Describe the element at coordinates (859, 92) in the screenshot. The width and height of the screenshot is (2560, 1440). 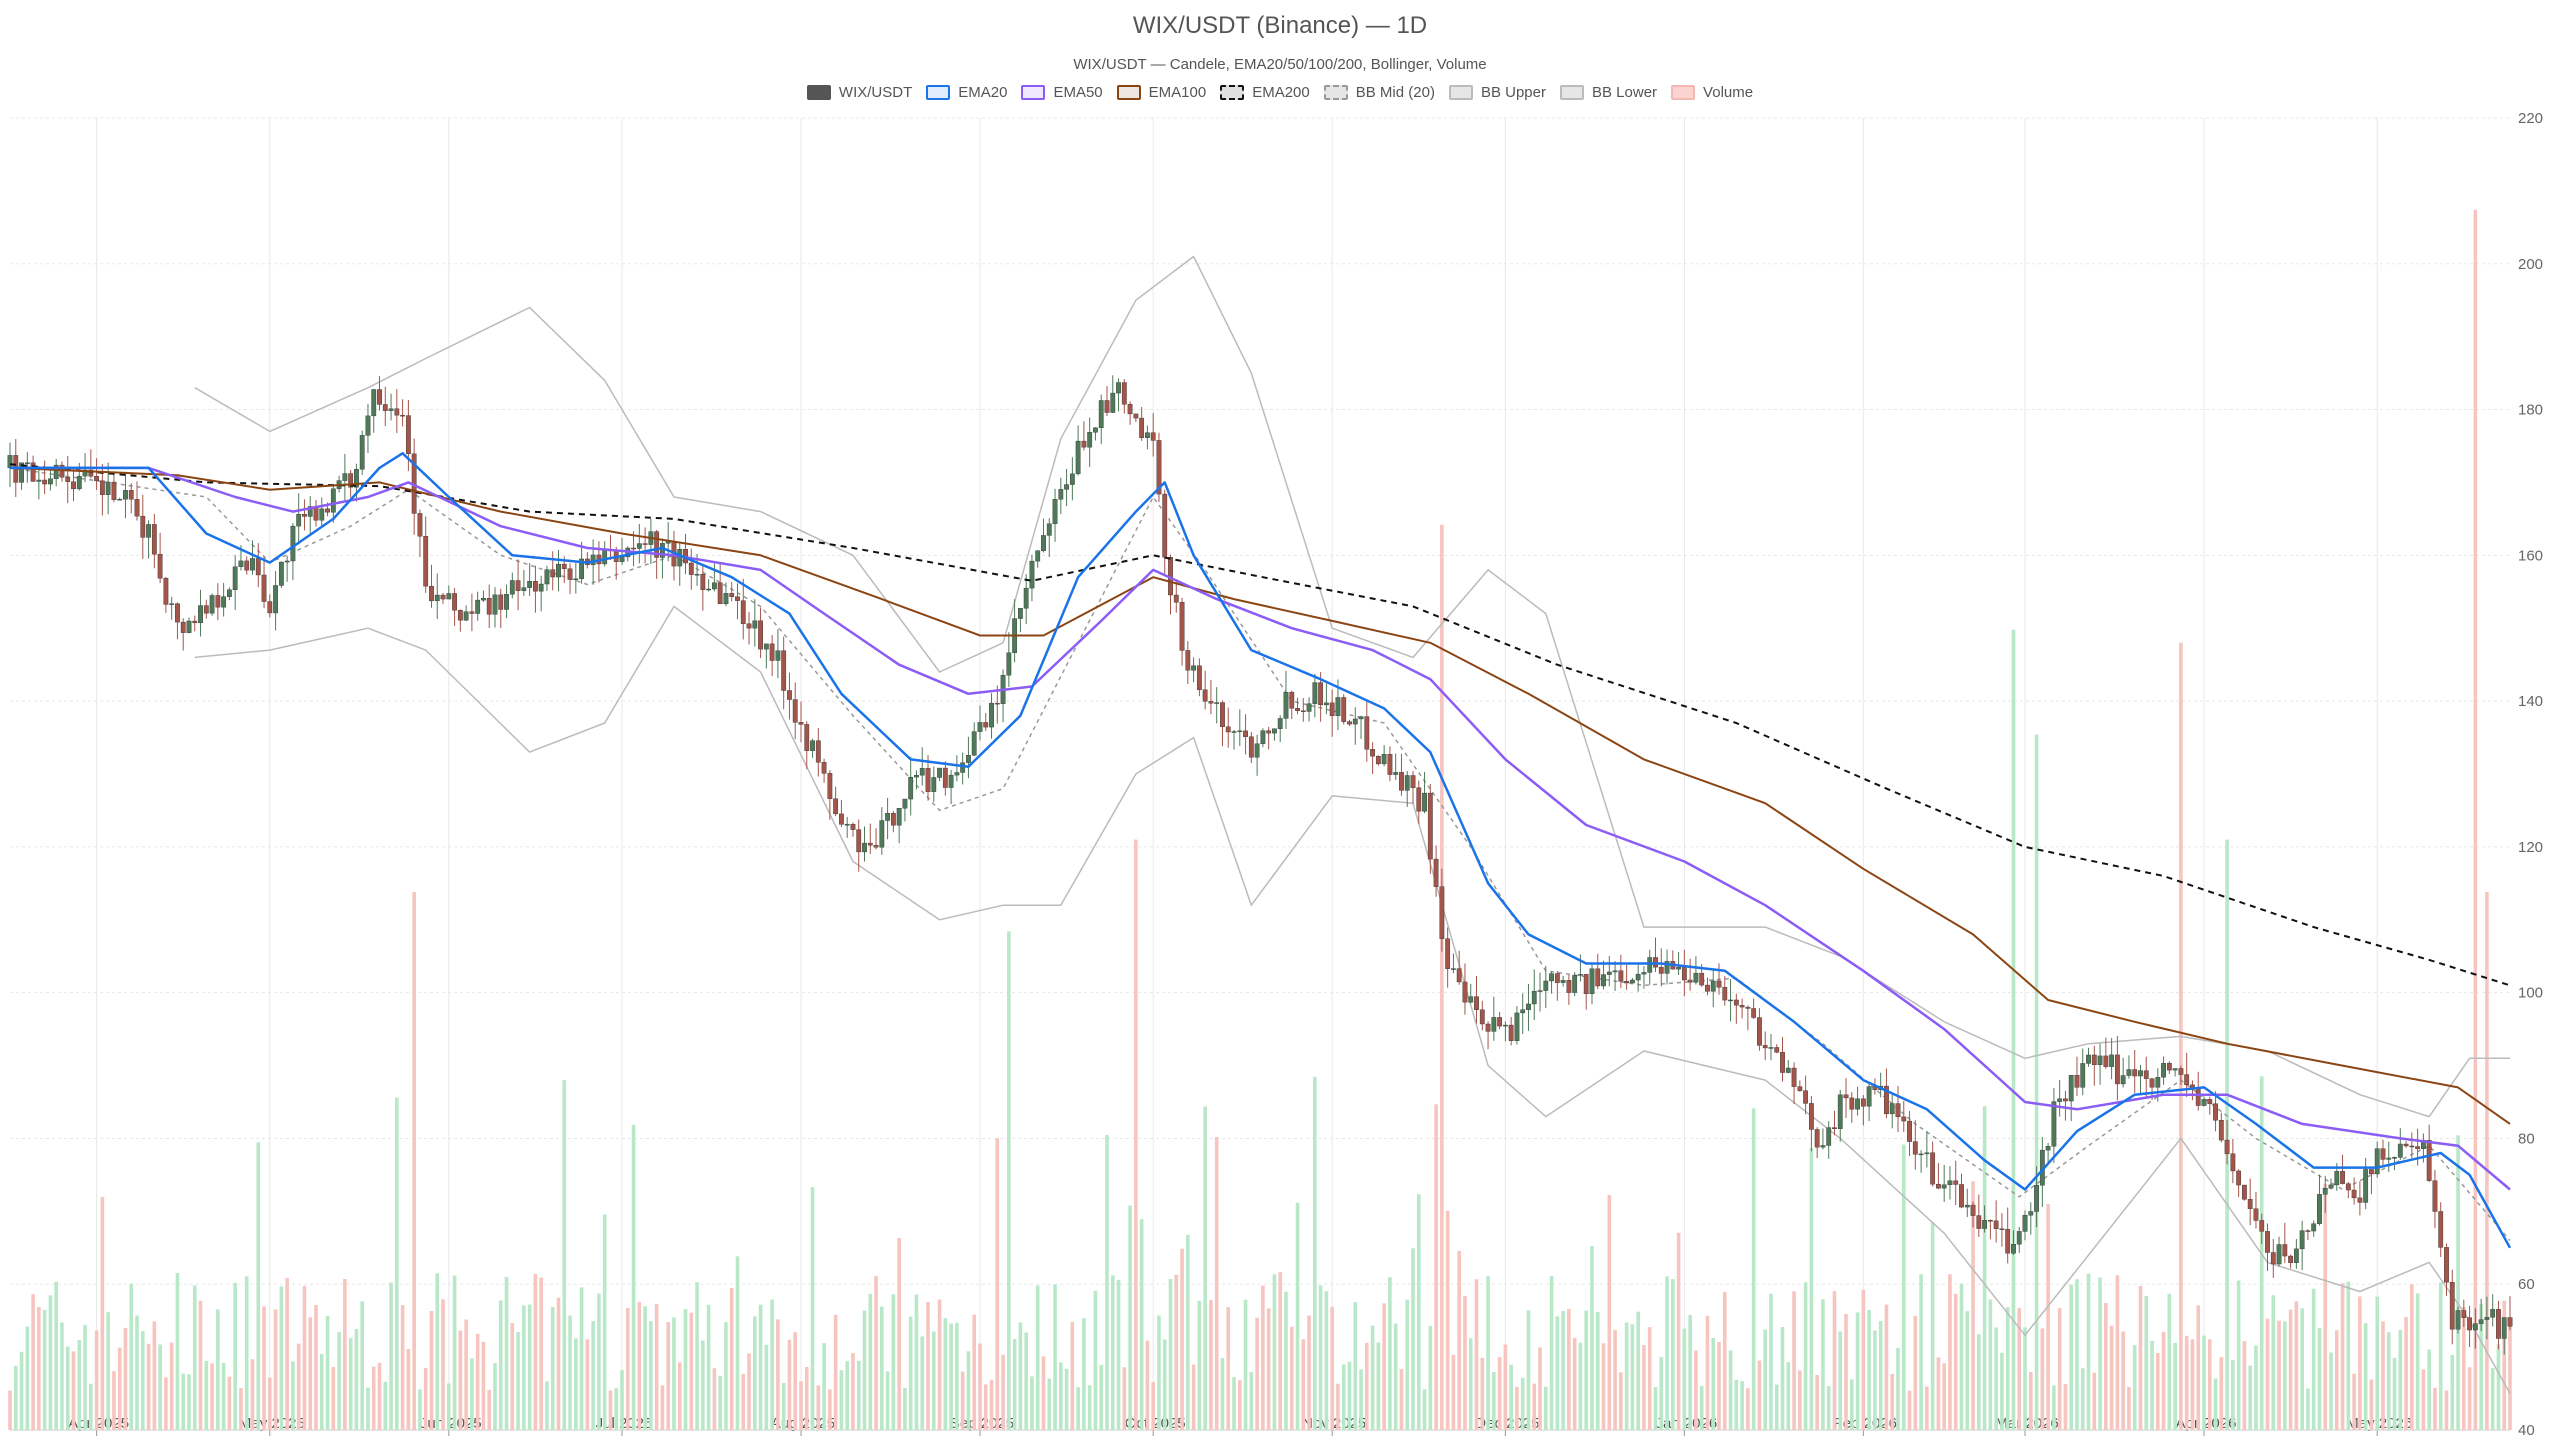
I see `legend-item: WIX/USDT` at that location.